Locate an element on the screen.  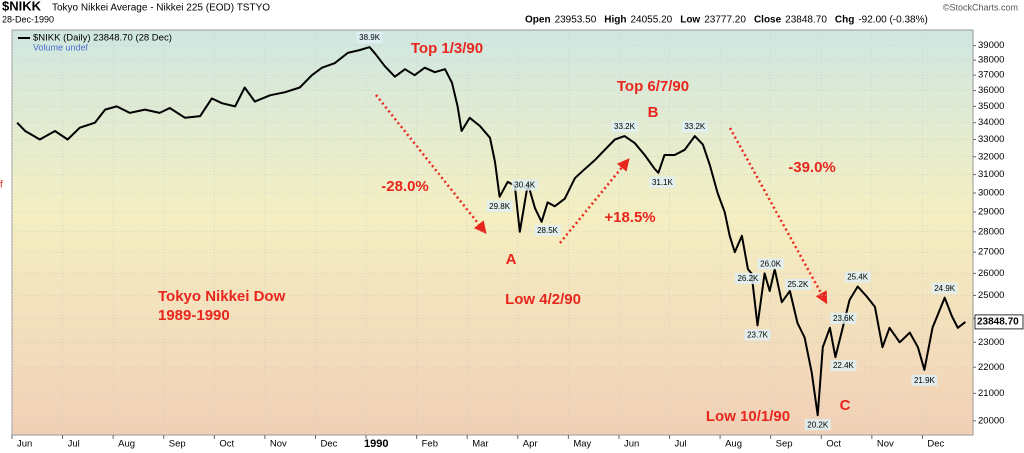
point-label-text: 26.2K is located at coordinates (748, 278).